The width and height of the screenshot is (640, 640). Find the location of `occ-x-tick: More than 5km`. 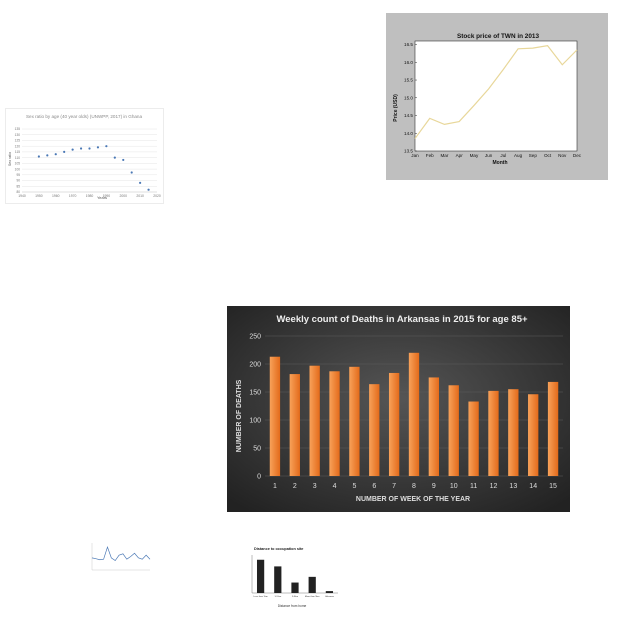

occ-x-tick: More than 5km is located at coordinates (312, 596).